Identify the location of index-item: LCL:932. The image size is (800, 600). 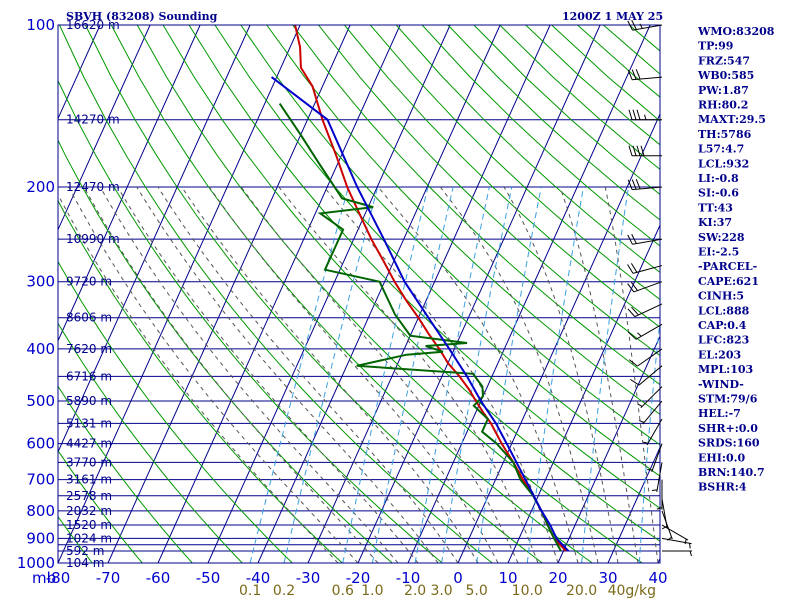
(723, 163).